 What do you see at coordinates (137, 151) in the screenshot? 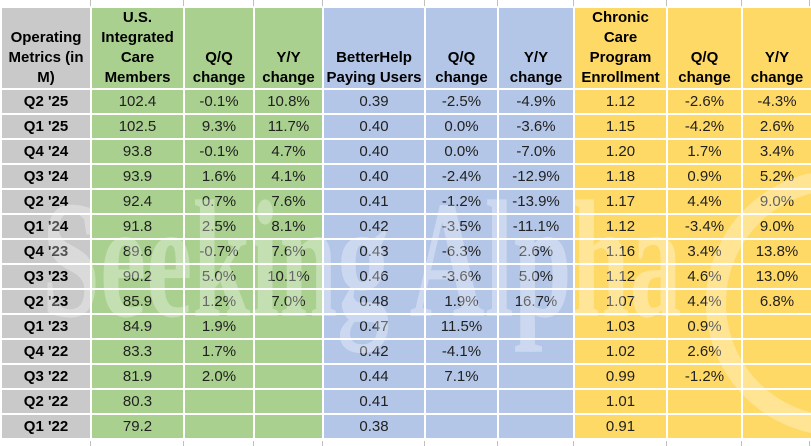
I see `data-cell: 93.8` at bounding box center [137, 151].